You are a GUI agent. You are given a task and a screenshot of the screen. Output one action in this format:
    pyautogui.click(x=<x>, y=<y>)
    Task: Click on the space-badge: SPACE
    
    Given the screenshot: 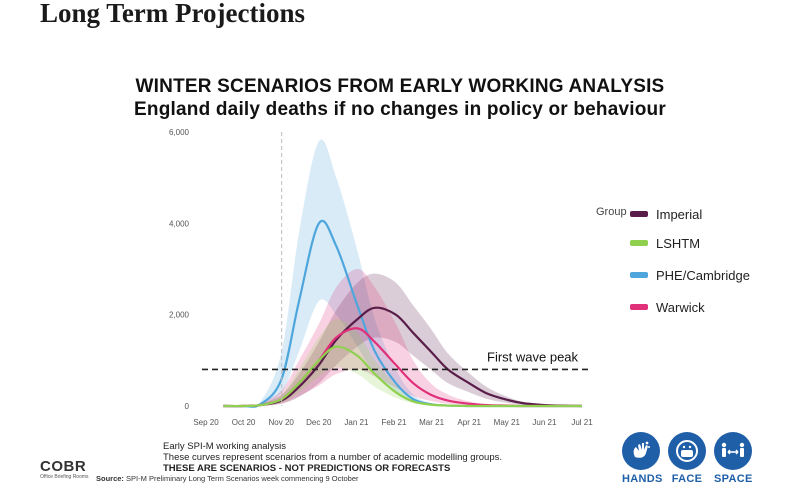 What is the action you would take?
    pyautogui.click(x=733, y=458)
    